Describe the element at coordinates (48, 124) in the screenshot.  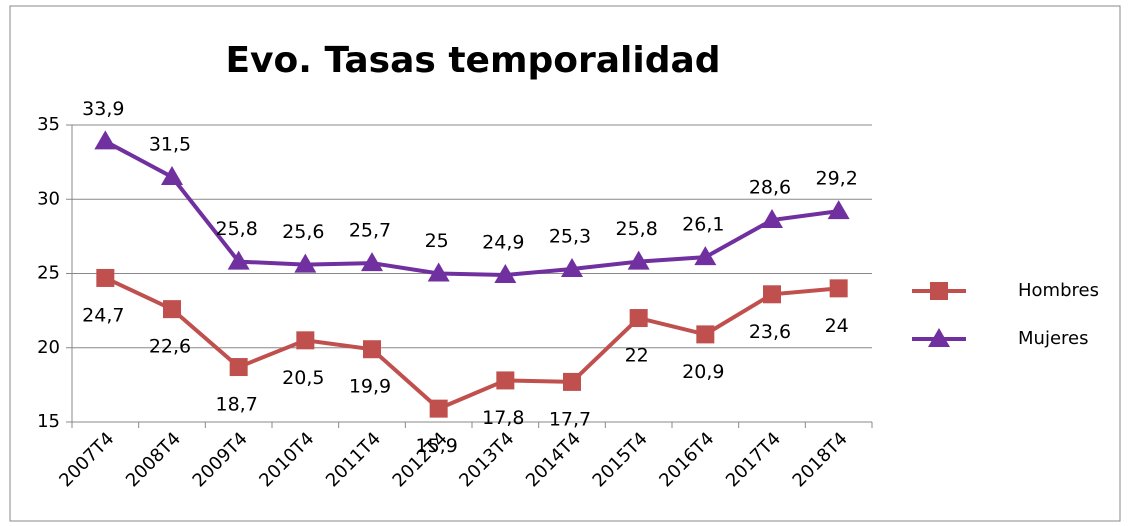
I see `y-tick-label: 35` at that location.